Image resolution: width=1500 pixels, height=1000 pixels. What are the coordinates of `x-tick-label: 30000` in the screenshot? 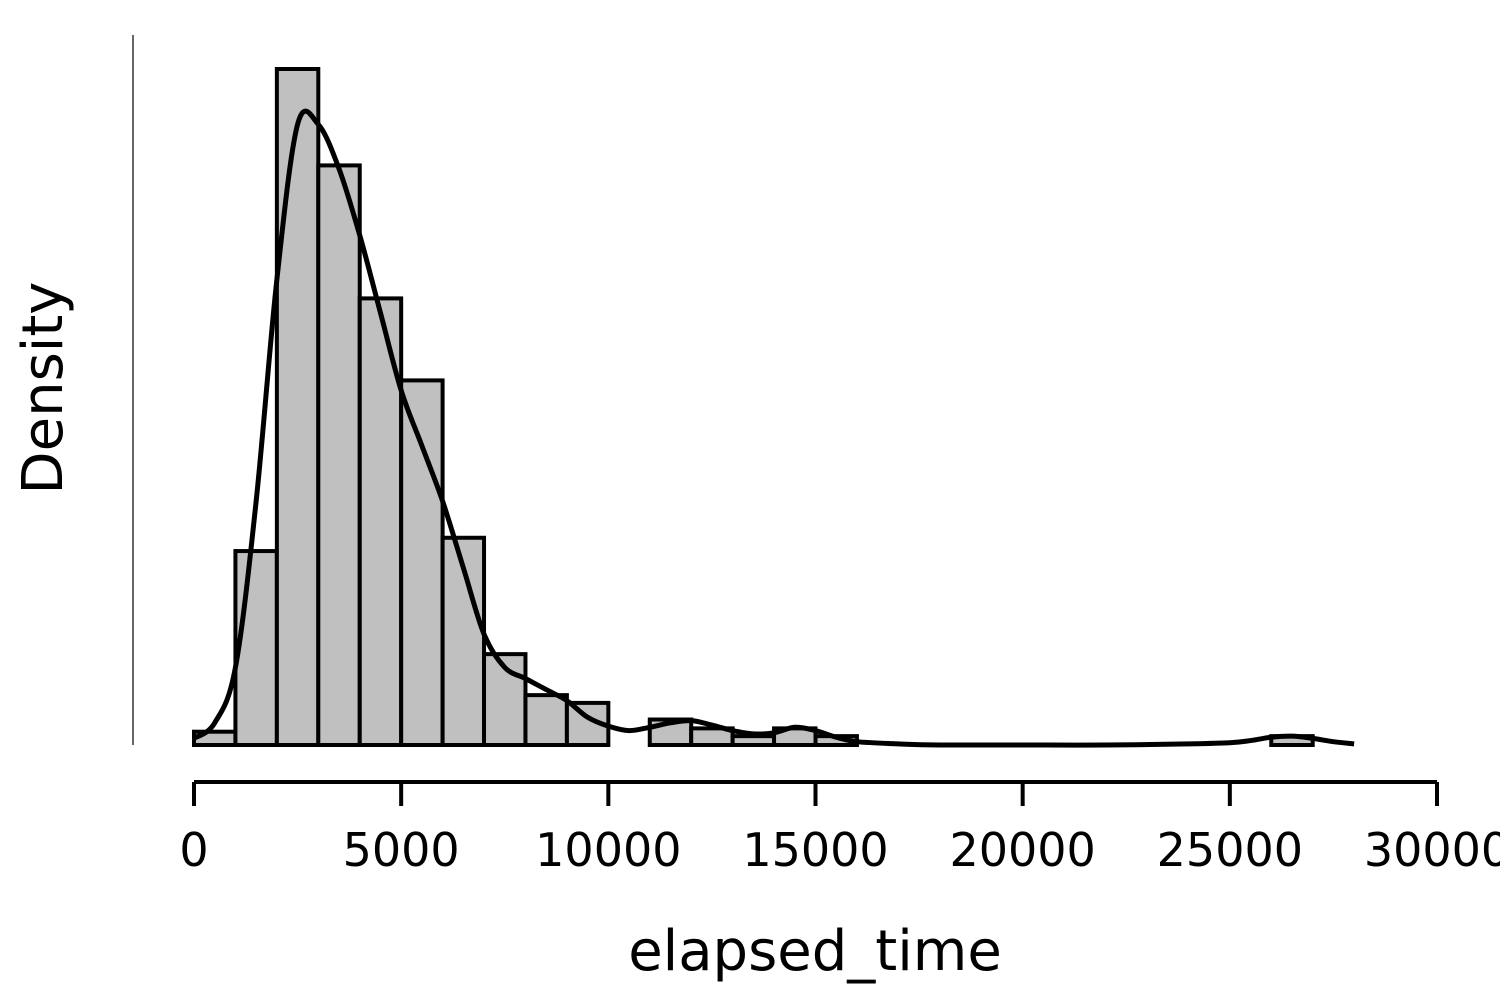 It's located at (1432, 850).